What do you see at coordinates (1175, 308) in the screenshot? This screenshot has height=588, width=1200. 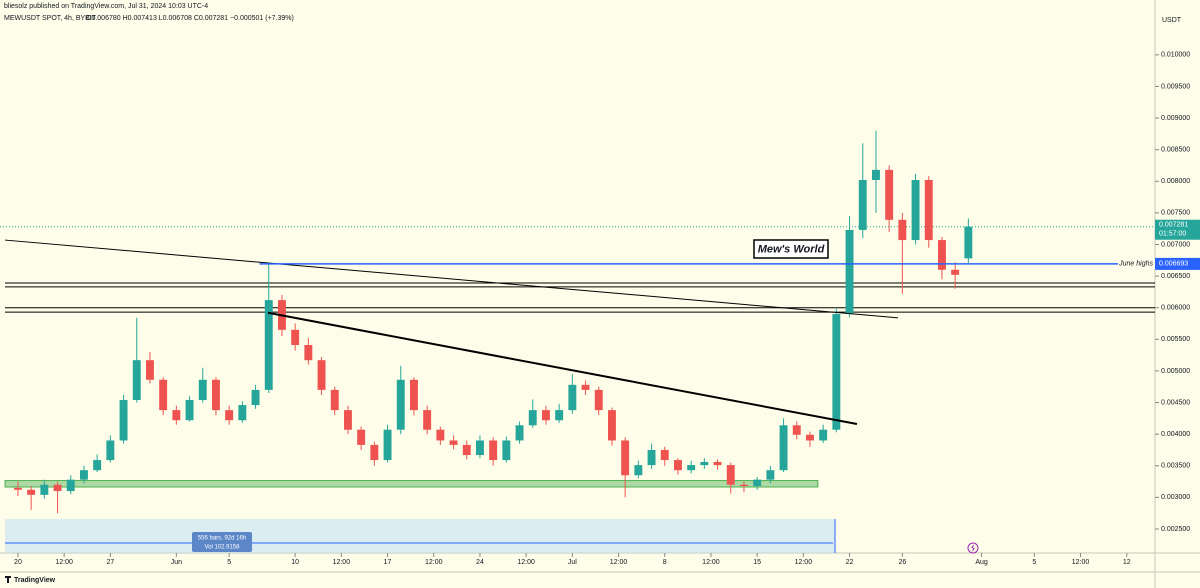 I see `y-tick-label: 0.006000` at bounding box center [1175, 308].